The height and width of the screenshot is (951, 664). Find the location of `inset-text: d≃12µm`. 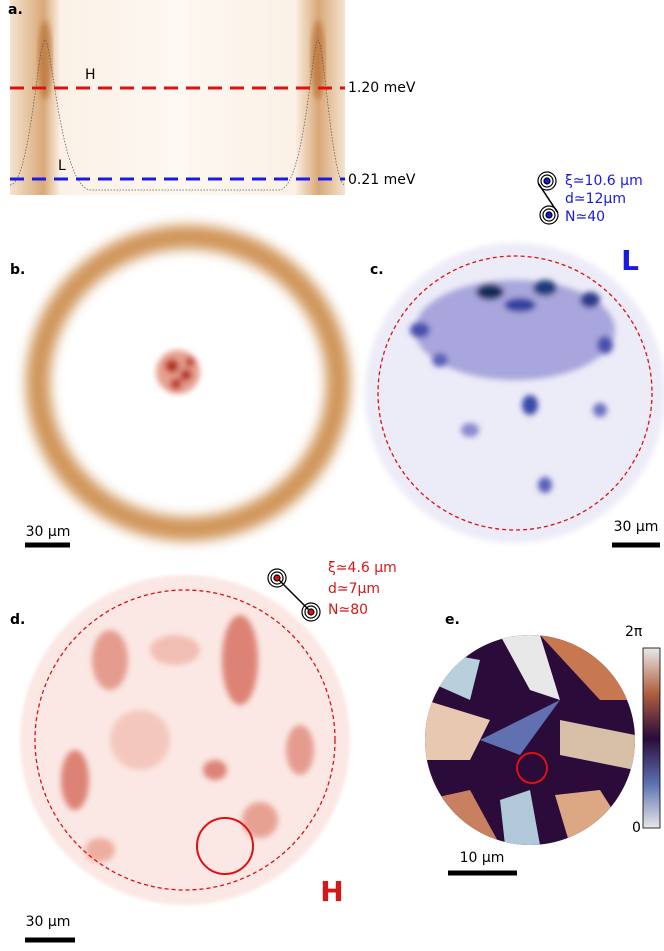

inset-text: d≃12µm is located at coordinates (595, 199).